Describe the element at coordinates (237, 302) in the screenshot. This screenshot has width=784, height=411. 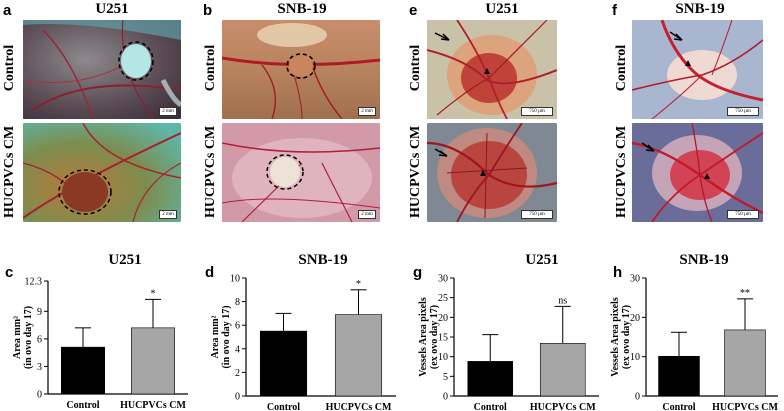
I see `y-tick-label: 8` at that location.